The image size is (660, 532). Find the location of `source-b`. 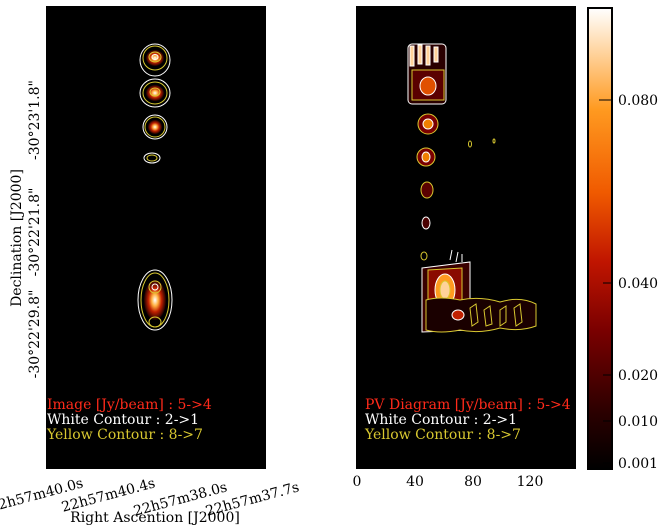

source-b is located at coordinates (155, 93).